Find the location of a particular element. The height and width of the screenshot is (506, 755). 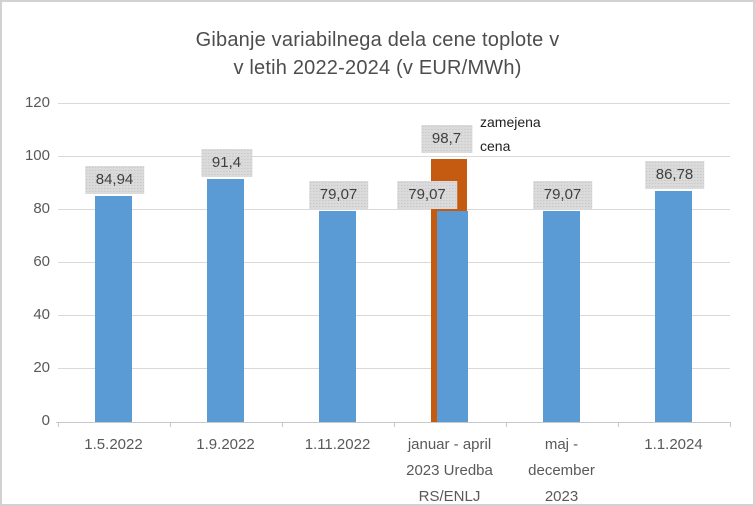

x-category-label: 1.1.2024 is located at coordinates (674, 445).